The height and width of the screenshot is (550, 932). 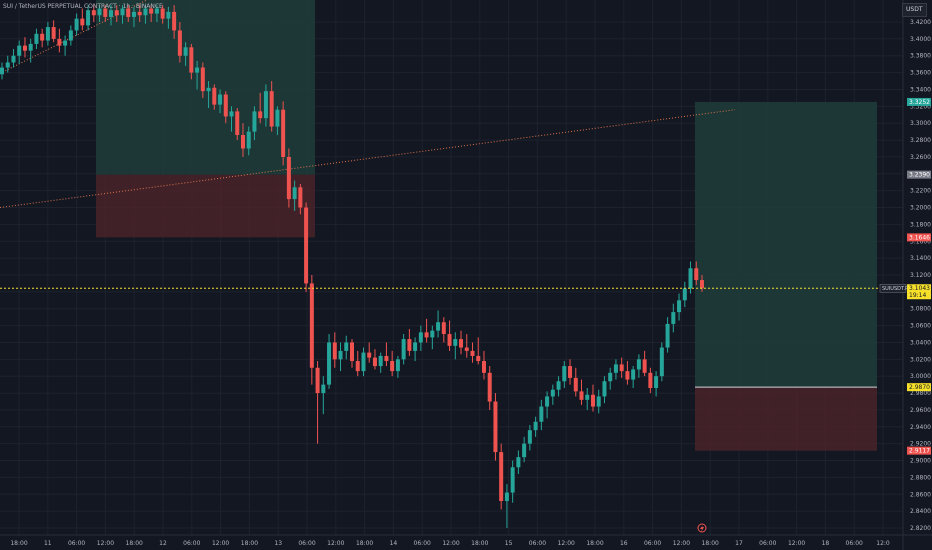 What do you see at coordinates (920, 191) in the screenshot?
I see `price-tick-label: 3.2200` at bounding box center [920, 191].